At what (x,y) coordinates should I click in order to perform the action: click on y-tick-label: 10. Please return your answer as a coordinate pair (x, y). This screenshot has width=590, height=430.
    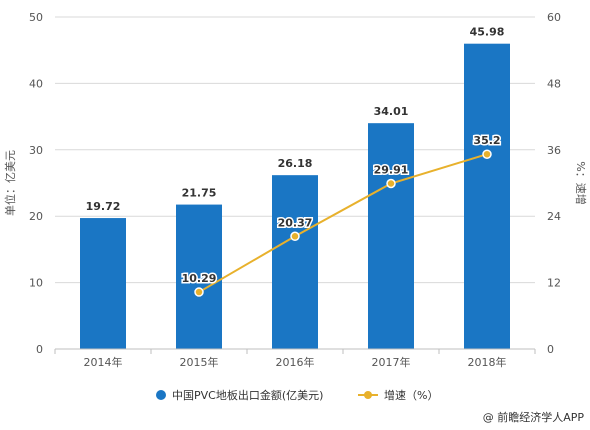
    Looking at the image, I should click on (36, 283).